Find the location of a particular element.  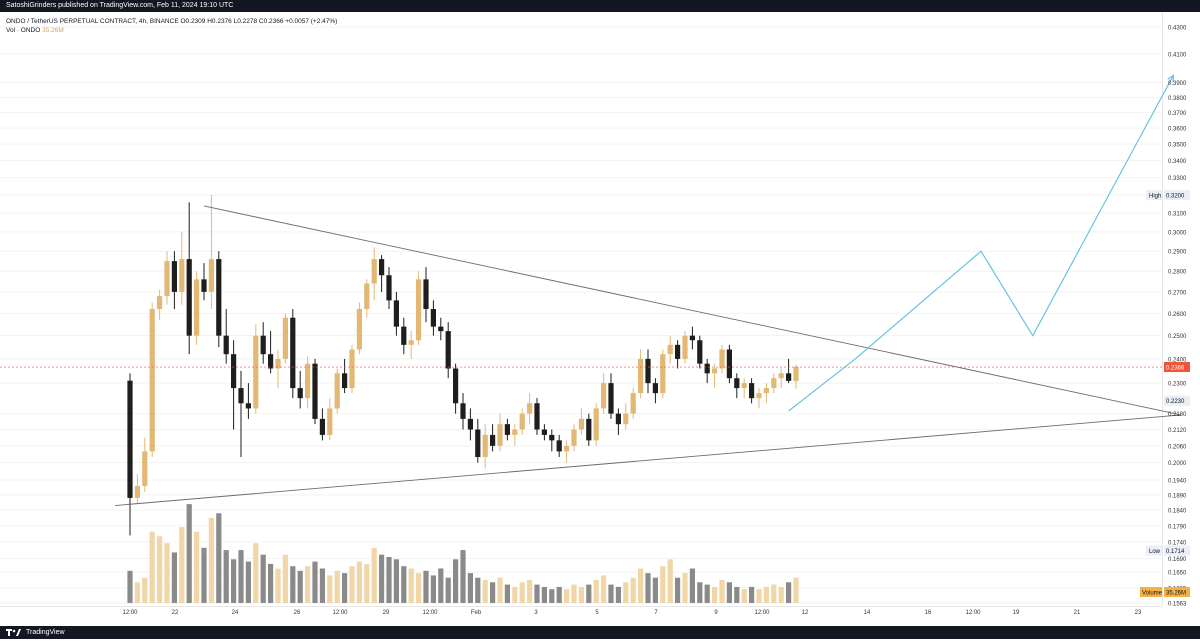

low-label: Low is located at coordinates (1155, 552).